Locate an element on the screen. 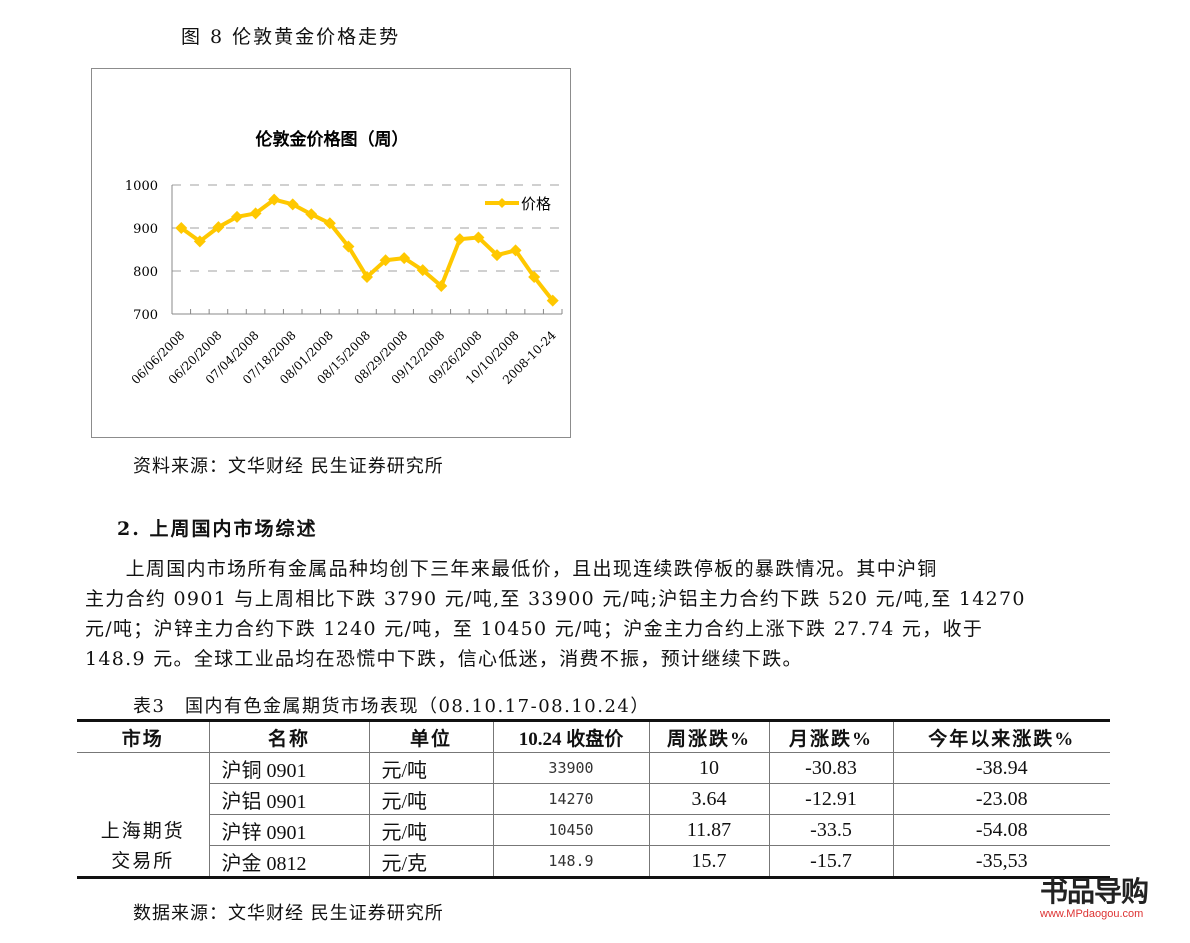 Image resolution: width=1190 pixels, height=943 pixels. figure-source: 资料来源：文华财经 民生证券研究所 is located at coordinates (288, 466).